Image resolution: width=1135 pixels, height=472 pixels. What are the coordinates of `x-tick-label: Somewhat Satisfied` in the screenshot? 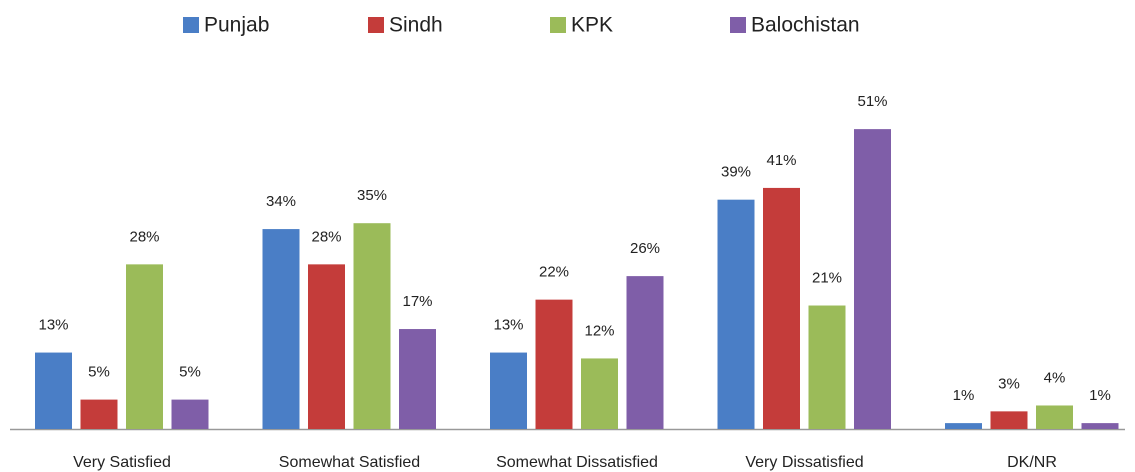 It's located at (349, 462).